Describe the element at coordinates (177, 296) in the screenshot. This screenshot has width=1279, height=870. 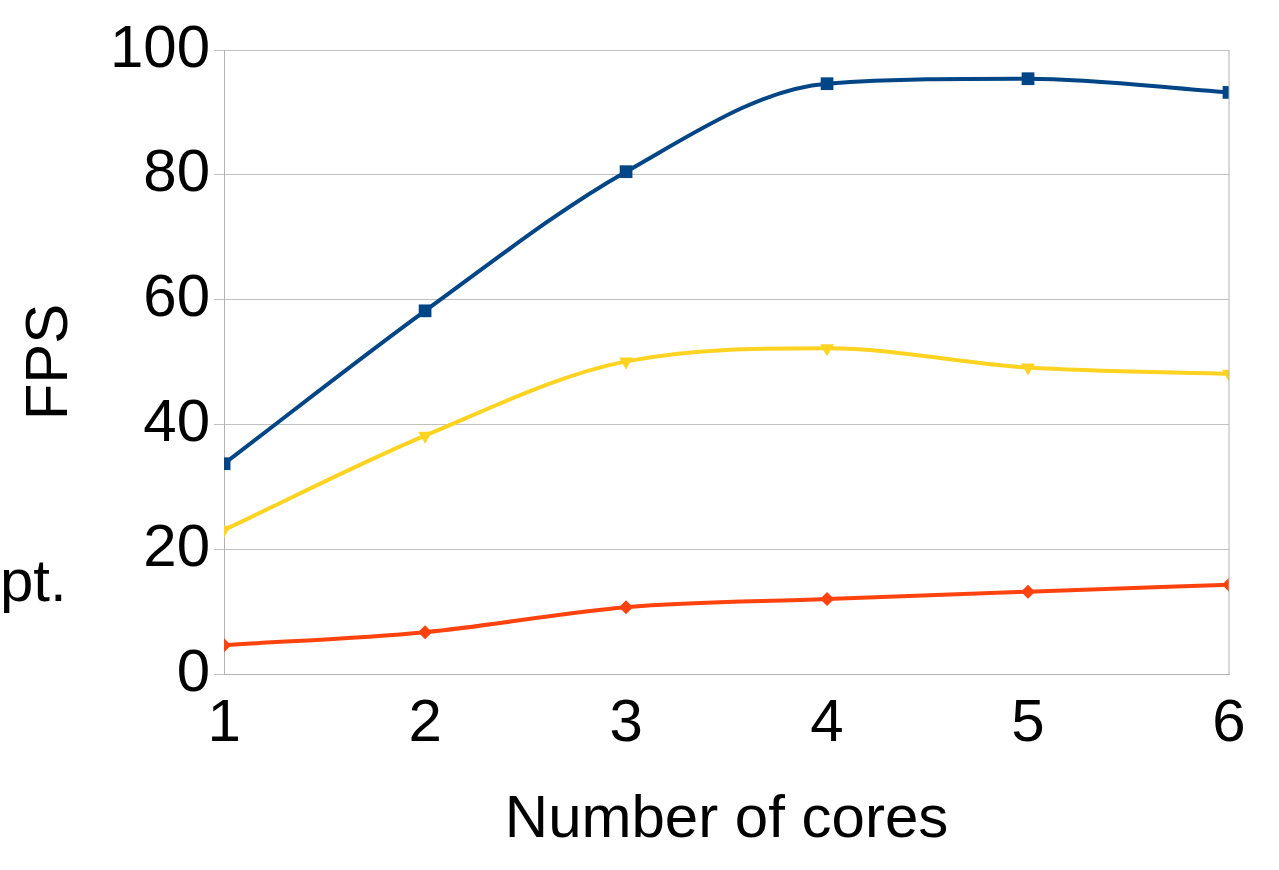
I see `y-tick-label: 60` at that location.